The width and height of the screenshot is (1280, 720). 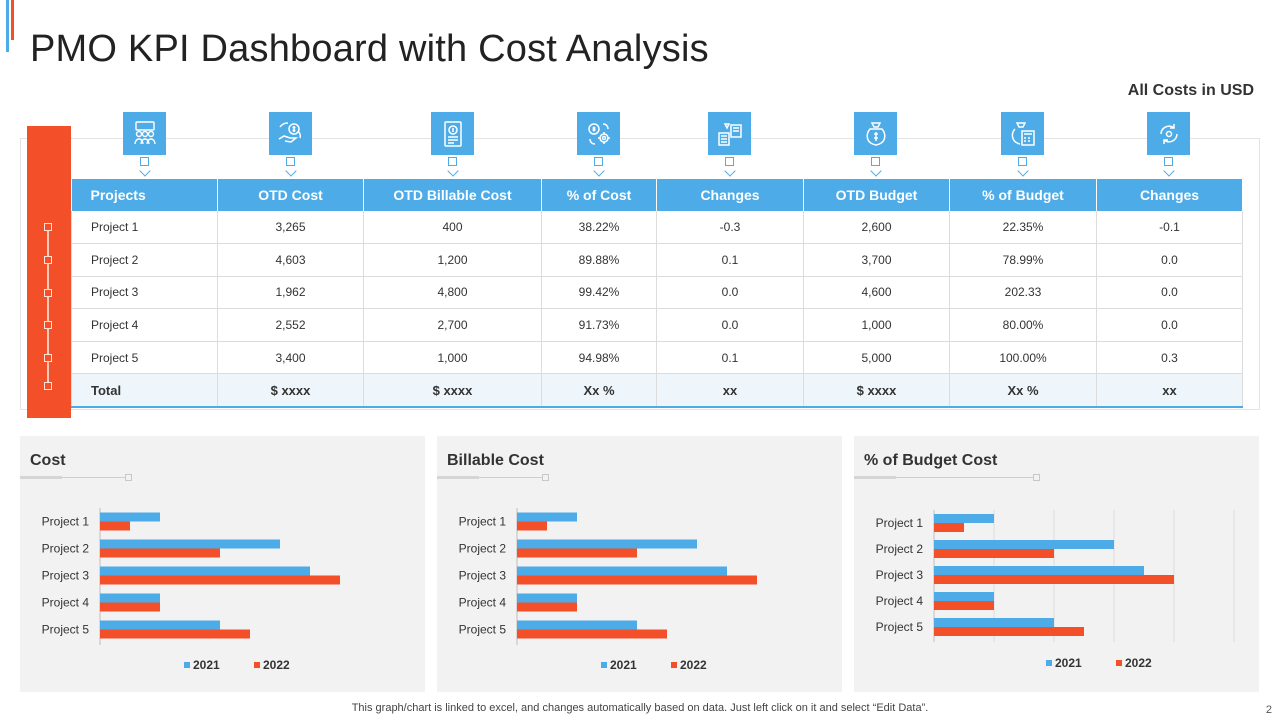 I want to click on category-label: Project 2, so click(x=66, y=549).